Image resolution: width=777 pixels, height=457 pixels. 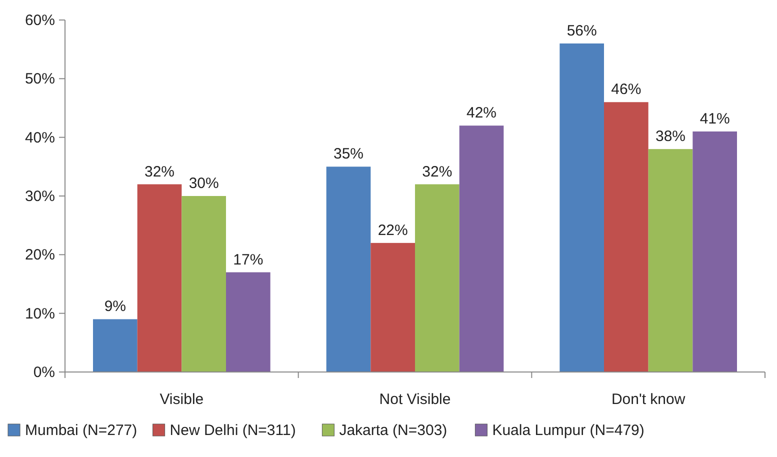 What do you see at coordinates (39, 313) in the screenshot?
I see `y-tick-label: 10%` at bounding box center [39, 313].